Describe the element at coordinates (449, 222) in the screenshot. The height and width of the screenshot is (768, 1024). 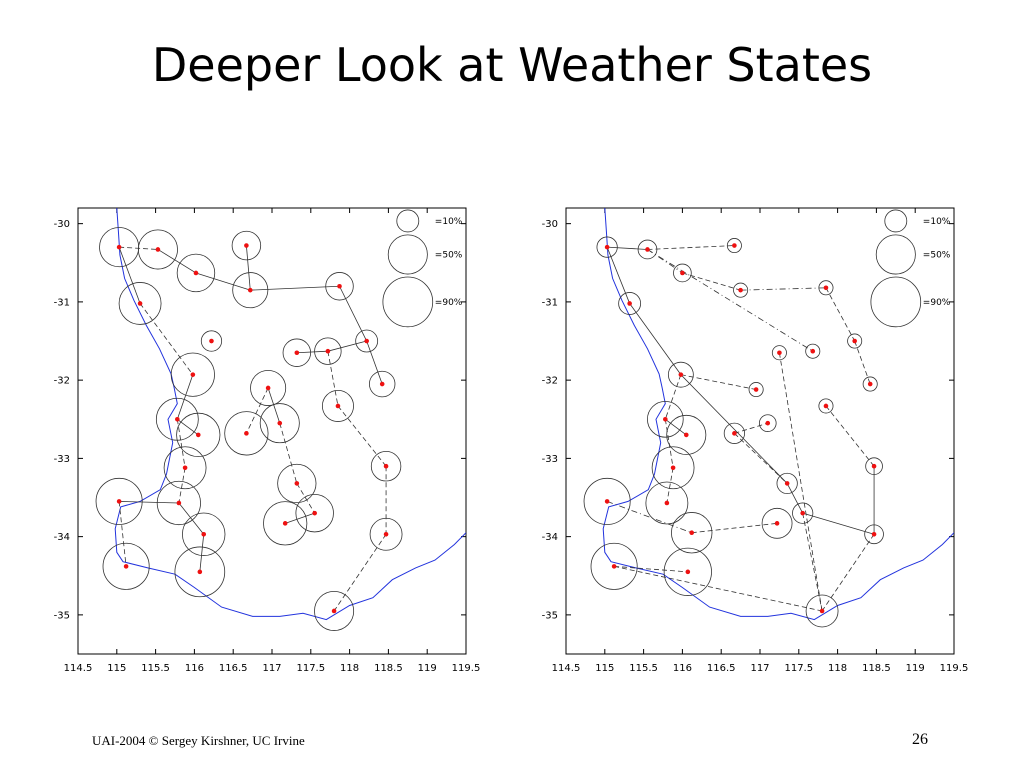
I see `legend-label: =10%` at that location.